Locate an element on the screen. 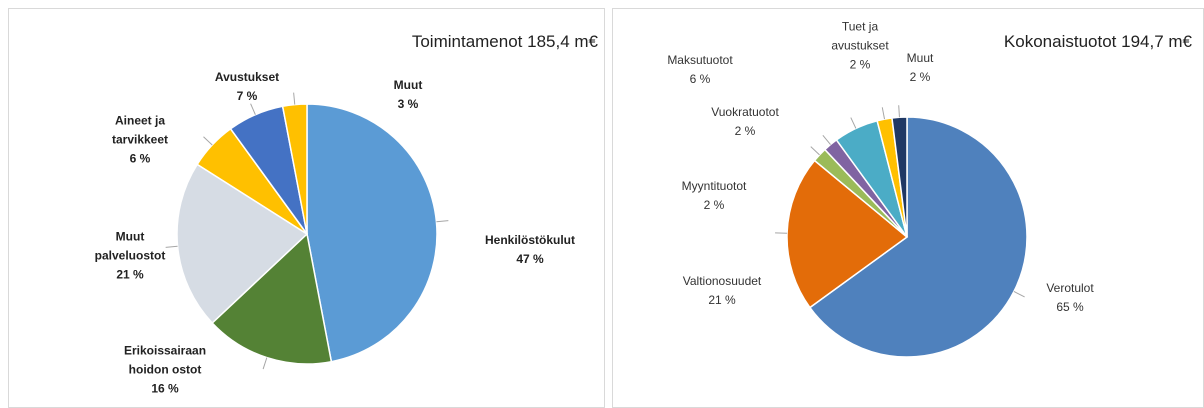 The image size is (1204, 408). label-value: 3 % is located at coordinates (408, 104).